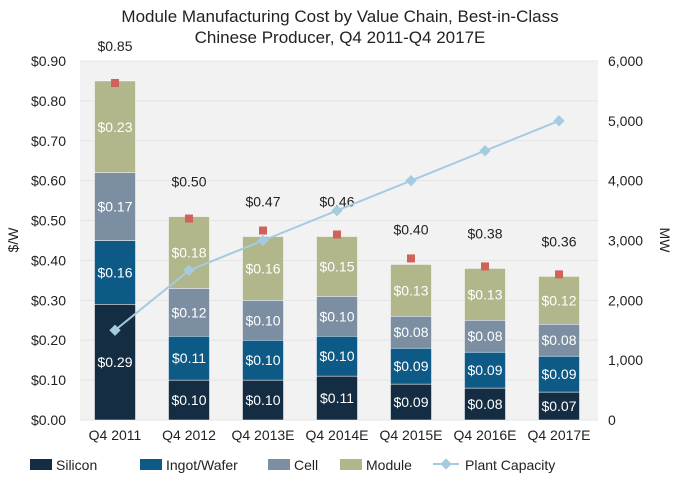 The height and width of the screenshot is (486, 676). Describe the element at coordinates (188, 252) in the screenshot. I see `data-label: $0.18` at that location.